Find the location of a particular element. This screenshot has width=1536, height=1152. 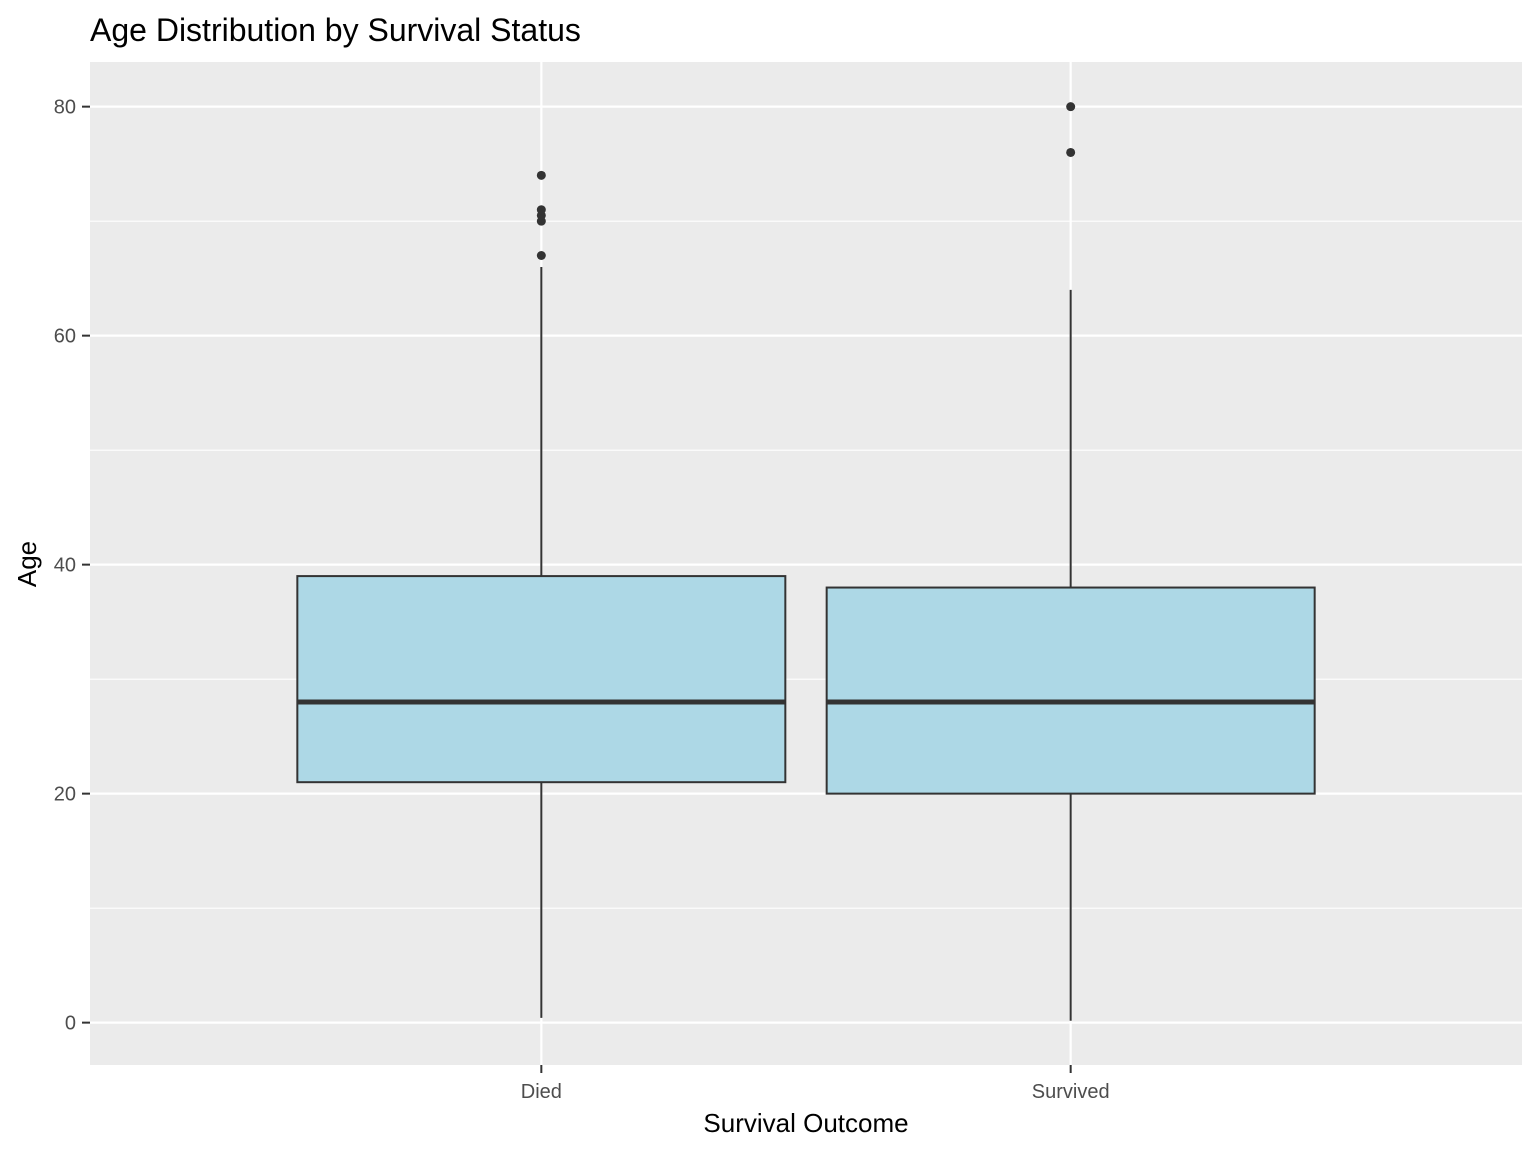

y-tick-label: 0 is located at coordinates (70, 1024).